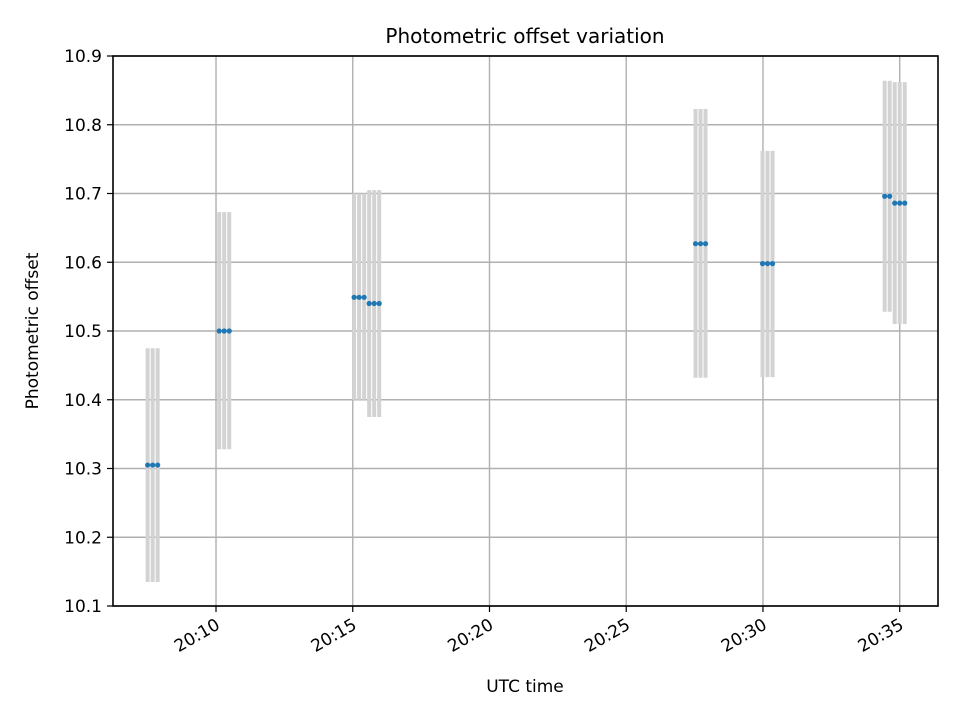 This screenshot has height=720, width=960. What do you see at coordinates (525, 687) in the screenshot?
I see `x-axis-label: UTC time` at bounding box center [525, 687].